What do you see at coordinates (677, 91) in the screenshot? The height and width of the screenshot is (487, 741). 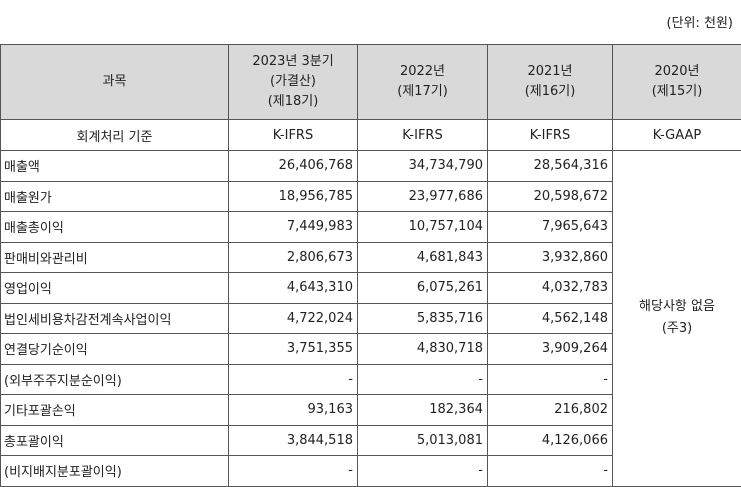 I see `header-line: (제15기)` at bounding box center [677, 91].